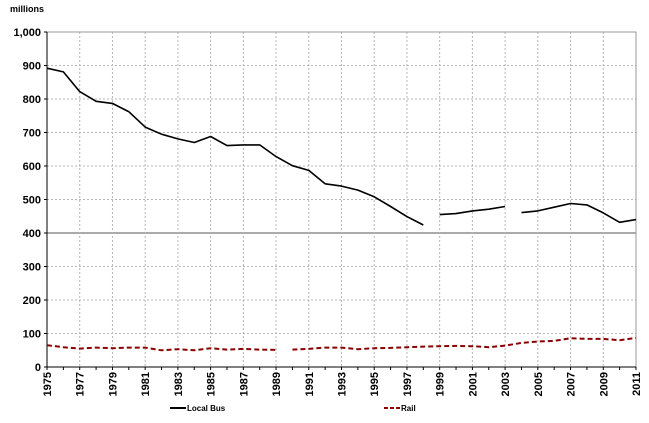 Image resolution: width=649 pixels, height=423 pixels. What do you see at coordinates (637, 384) in the screenshot?
I see `x-tick-label: 2011` at bounding box center [637, 384].